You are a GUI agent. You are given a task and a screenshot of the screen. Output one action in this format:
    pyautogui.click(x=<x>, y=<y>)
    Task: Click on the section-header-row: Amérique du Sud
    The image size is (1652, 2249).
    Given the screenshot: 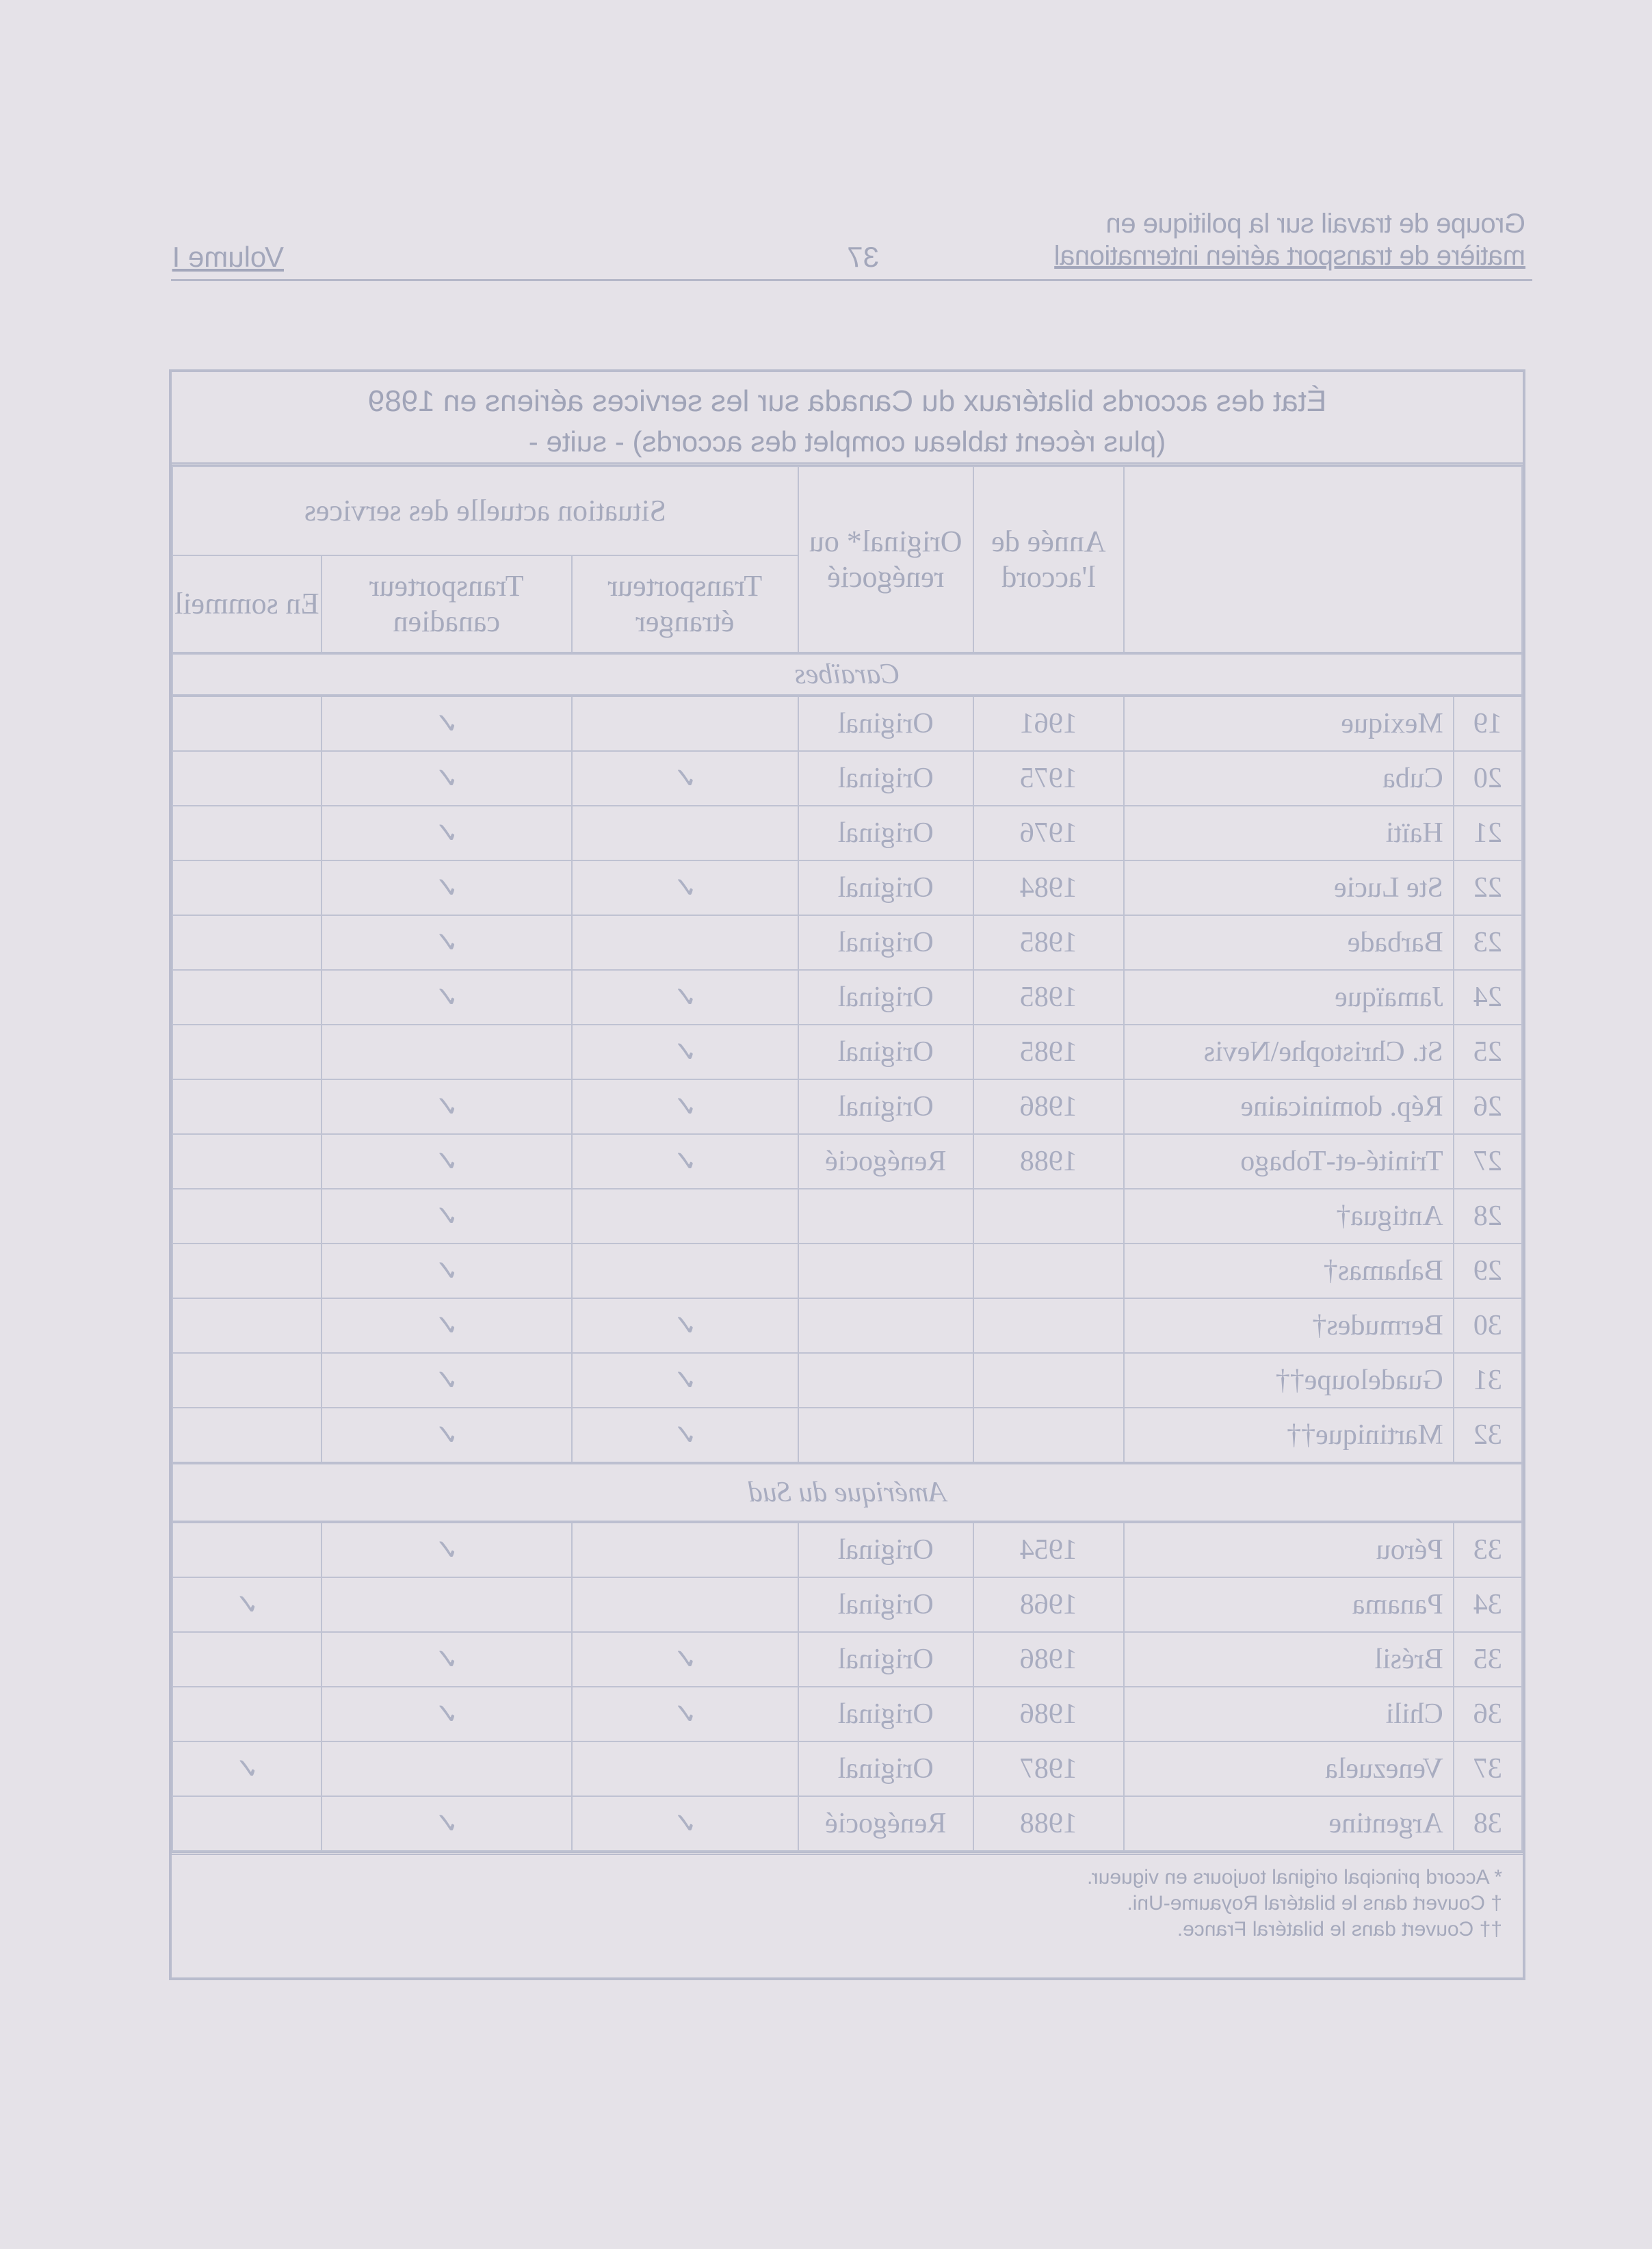 What is the action you would take?
    pyautogui.click(x=847, y=1492)
    